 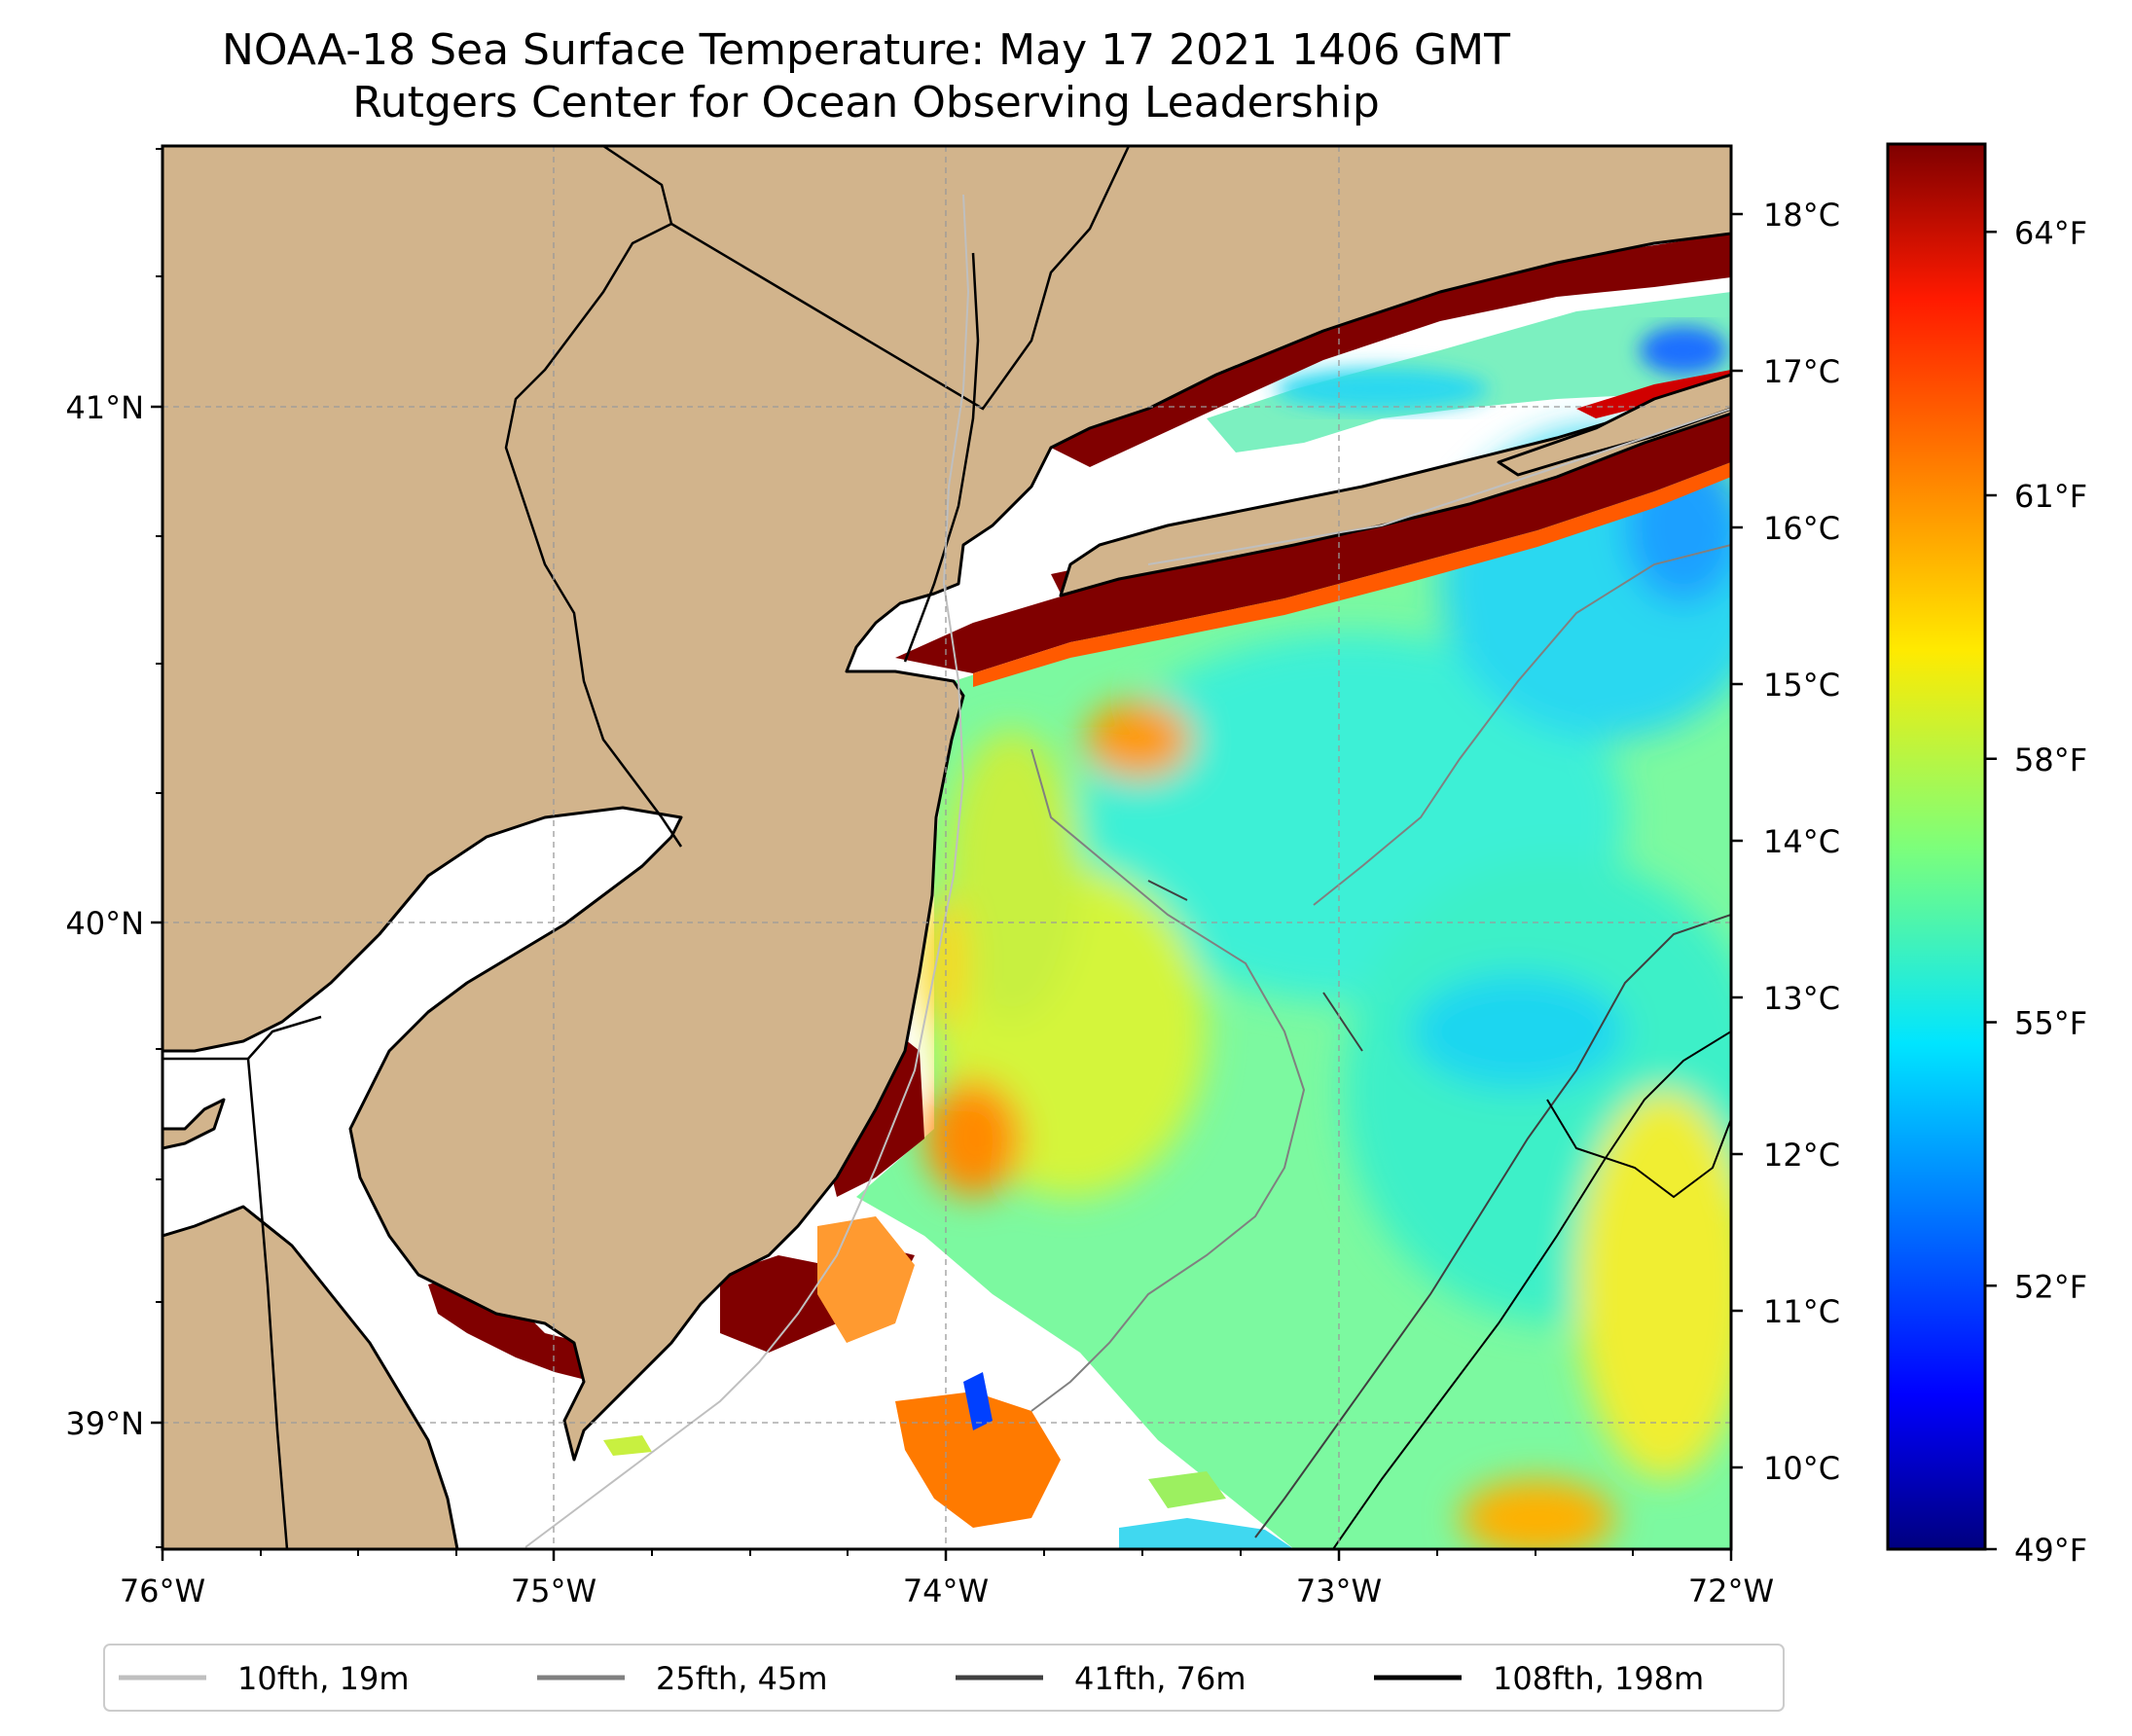 What do you see at coordinates (946, 1591) in the screenshot?
I see `lon-tick-label: 74°W` at bounding box center [946, 1591].